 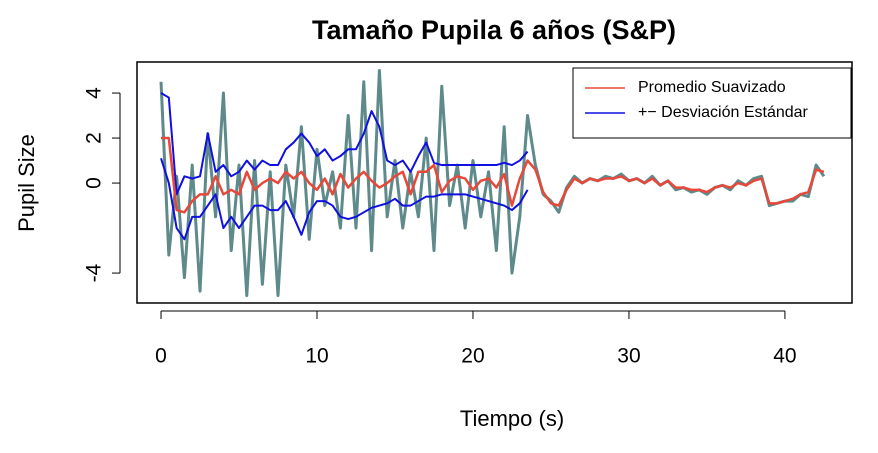 I want to click on x-tick-label: 30, so click(x=628, y=356).